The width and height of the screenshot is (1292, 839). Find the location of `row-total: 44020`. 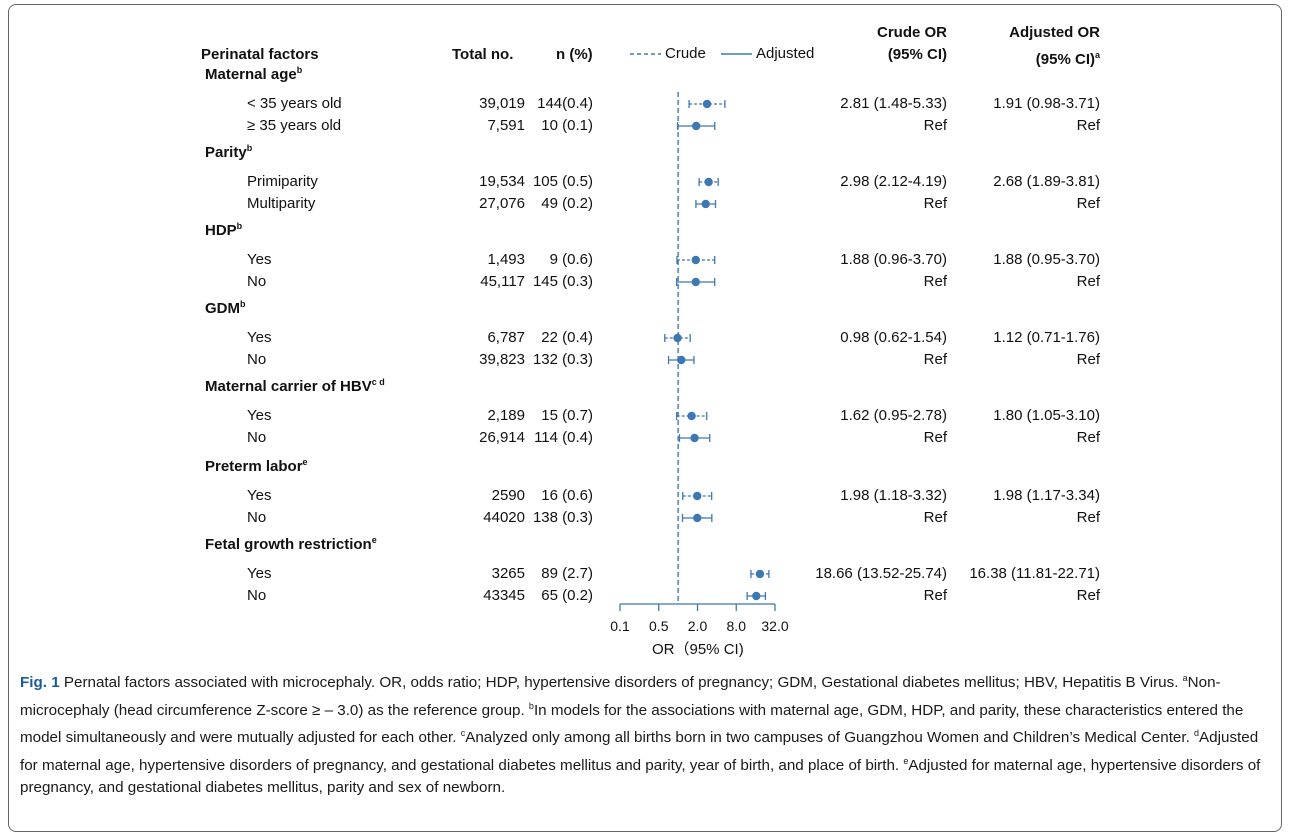

row-total: 44020 is located at coordinates (504, 517).